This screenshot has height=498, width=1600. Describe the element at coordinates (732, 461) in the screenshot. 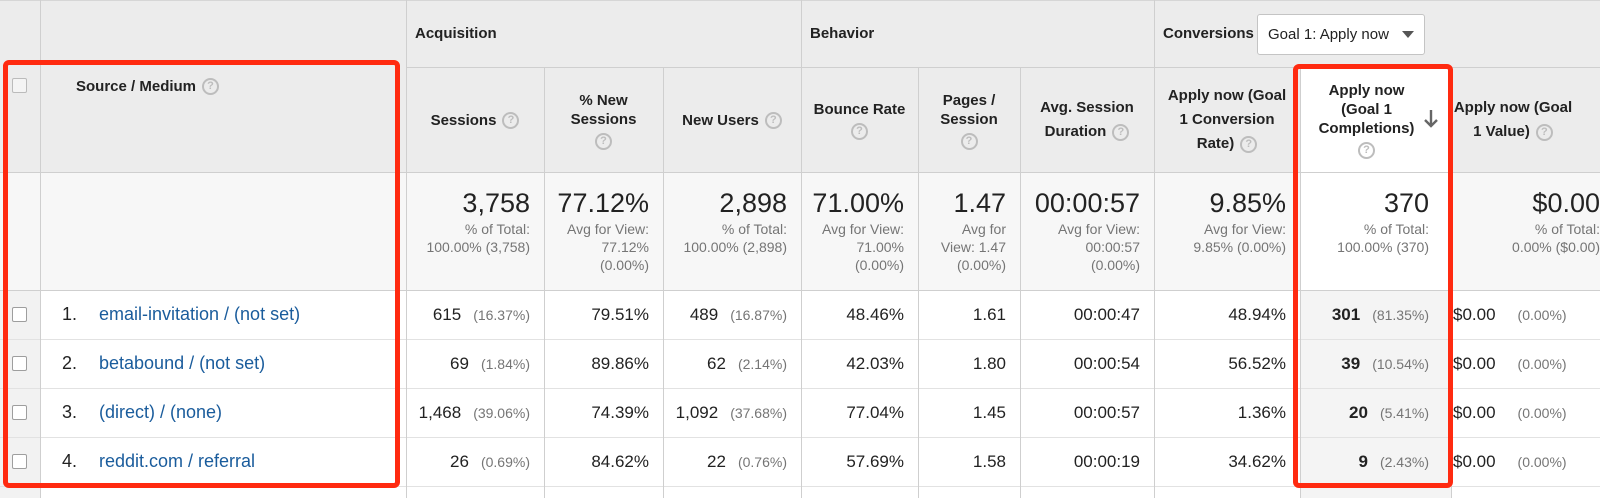

I see `cell-new-users: 22 (0.76%)` at that location.